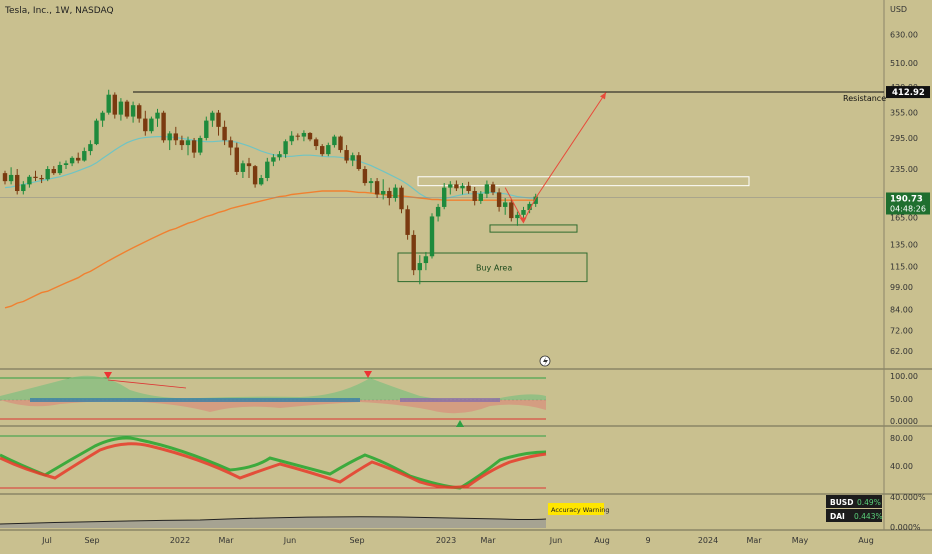 The image size is (932, 554). Describe the element at coordinates (841, 502) in the screenshot. I see `legend-busd-name: BUSD` at that location.